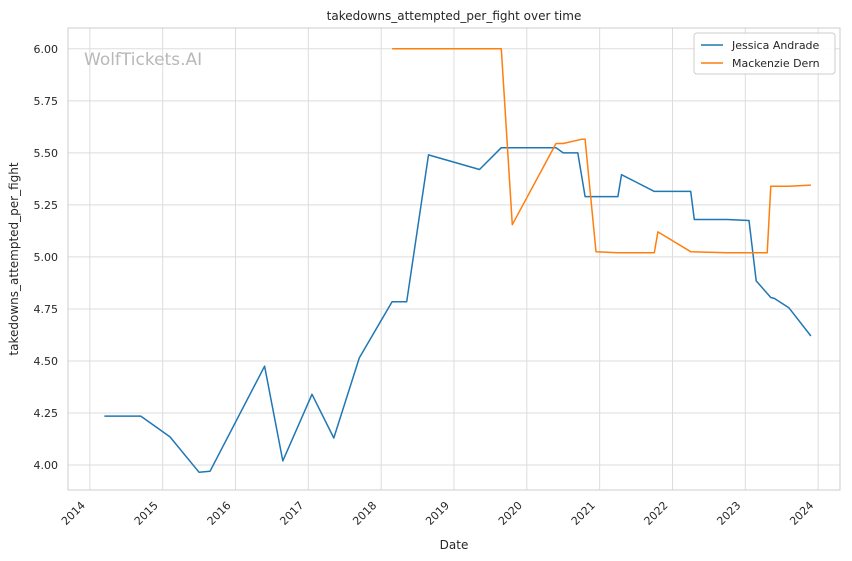 The image size is (852, 561). I want to click on y-tick-label: 6.00, so click(46, 49).